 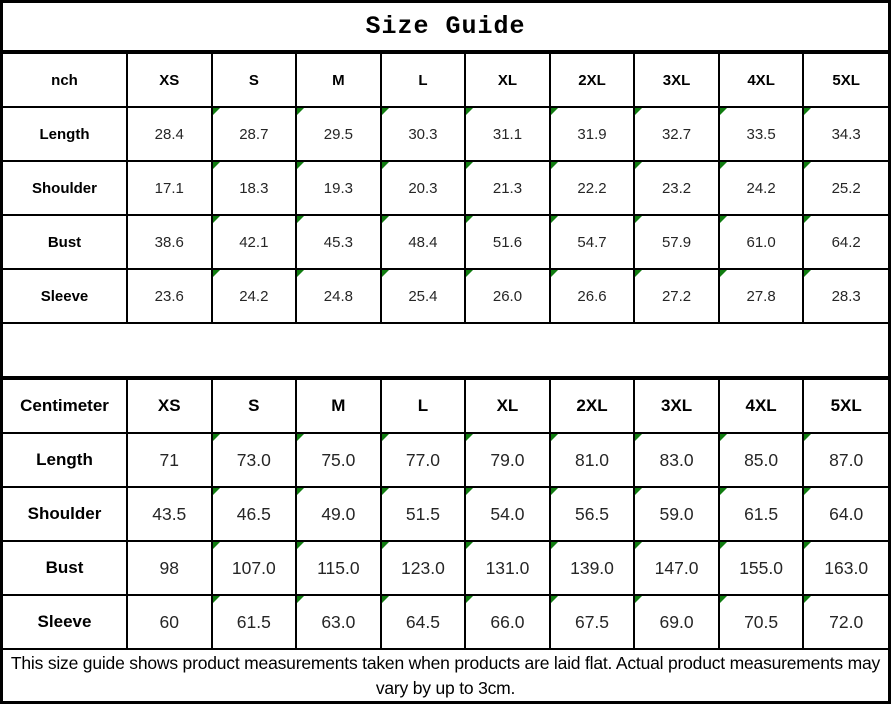 What do you see at coordinates (445, 27) in the screenshot?
I see `page-title: Size Guide` at bounding box center [445, 27].